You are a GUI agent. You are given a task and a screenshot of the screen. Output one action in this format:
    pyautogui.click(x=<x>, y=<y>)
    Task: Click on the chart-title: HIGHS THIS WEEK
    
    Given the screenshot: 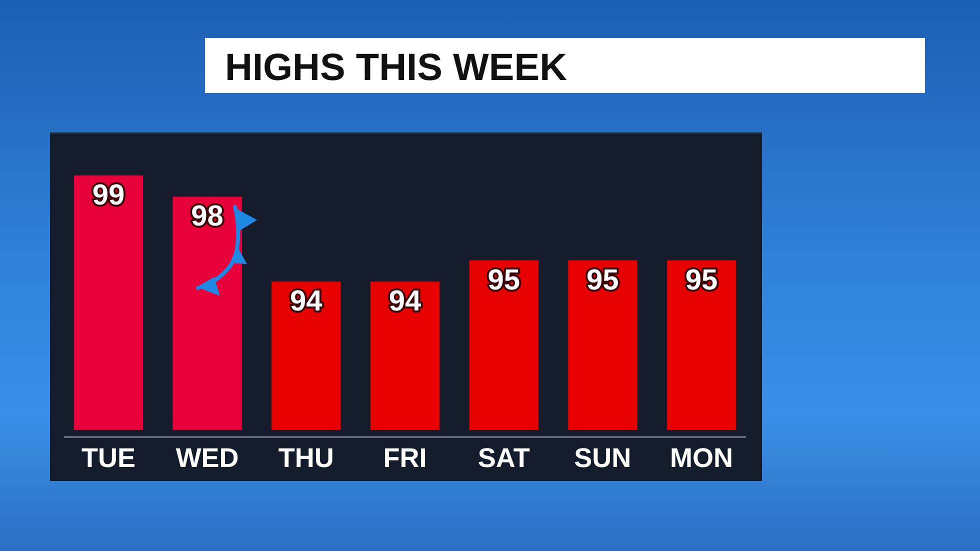 What is the action you would take?
    pyautogui.click(x=396, y=68)
    